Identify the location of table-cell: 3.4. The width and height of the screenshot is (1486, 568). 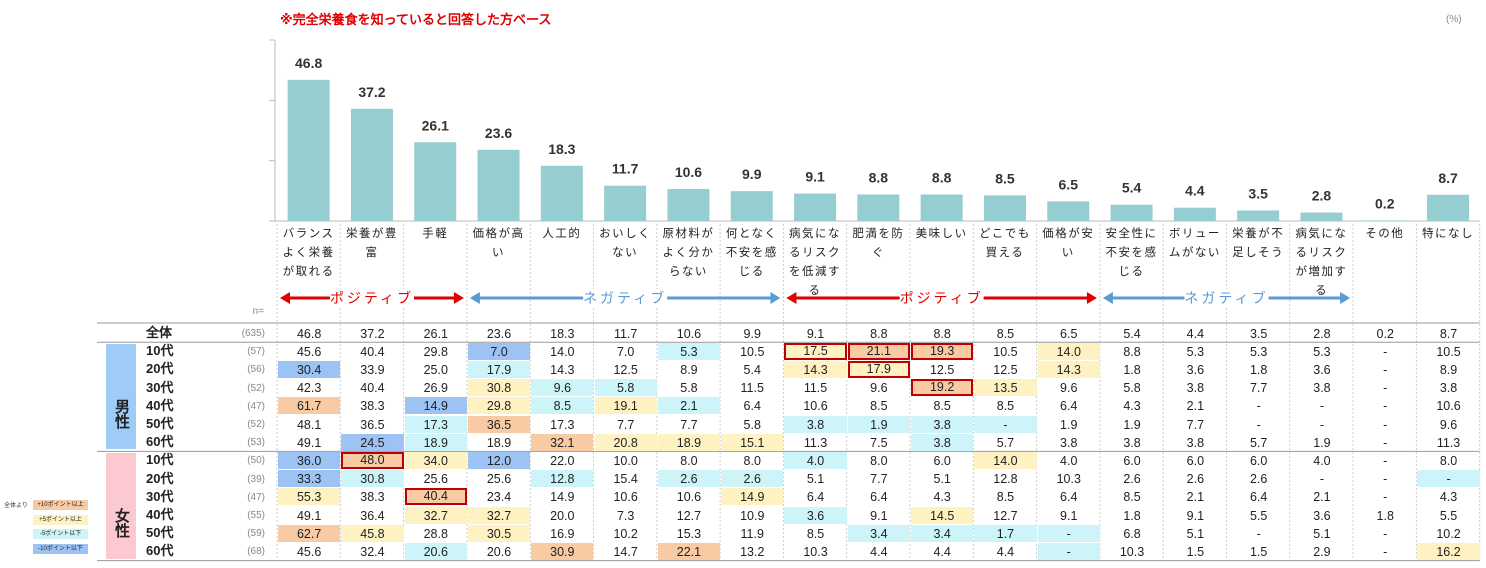
(878, 533).